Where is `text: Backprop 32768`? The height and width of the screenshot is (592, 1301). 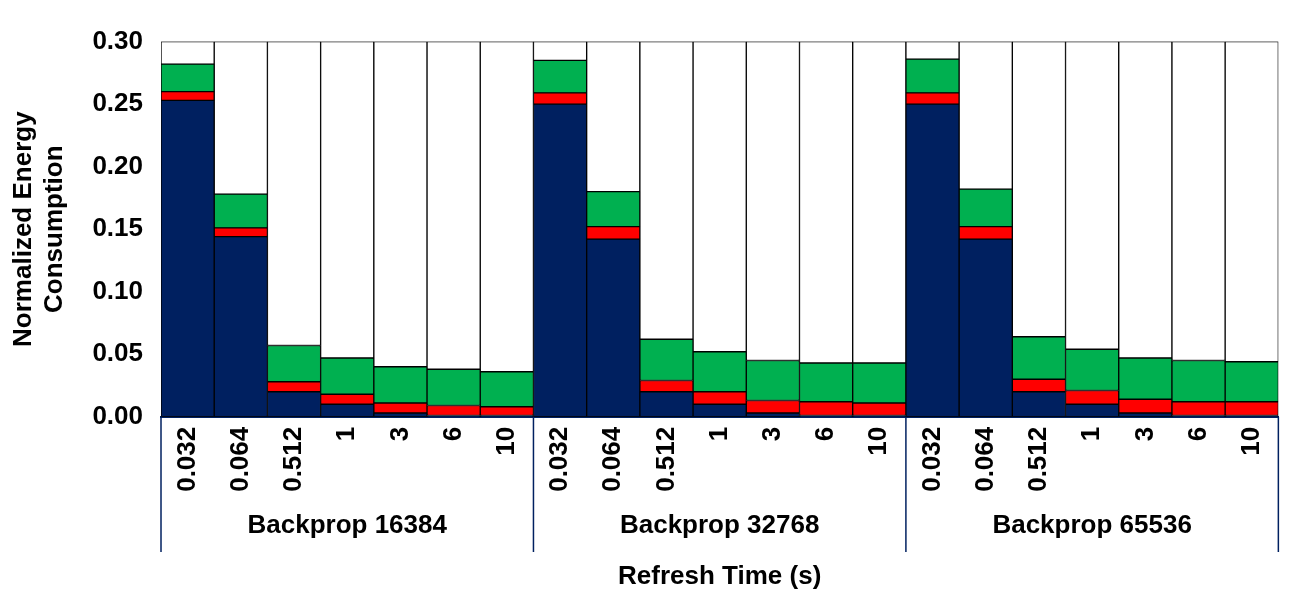 text: Backprop 32768 is located at coordinates (719, 524).